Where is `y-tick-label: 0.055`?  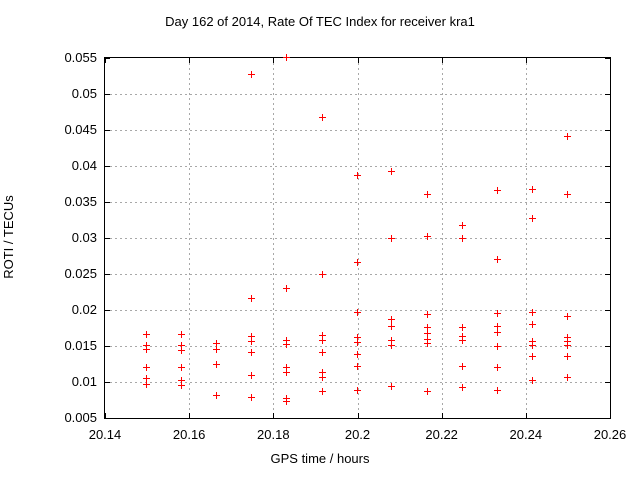
y-tick-label: 0.055 is located at coordinates (80, 57).